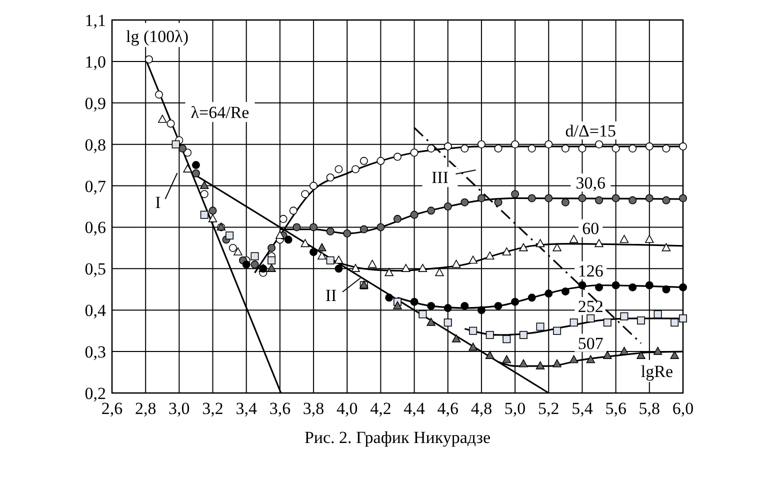 This screenshot has height=486, width=775. What do you see at coordinates (213, 408) in the screenshot?
I see `x-tick-label: 3,2` at bounding box center [213, 408].